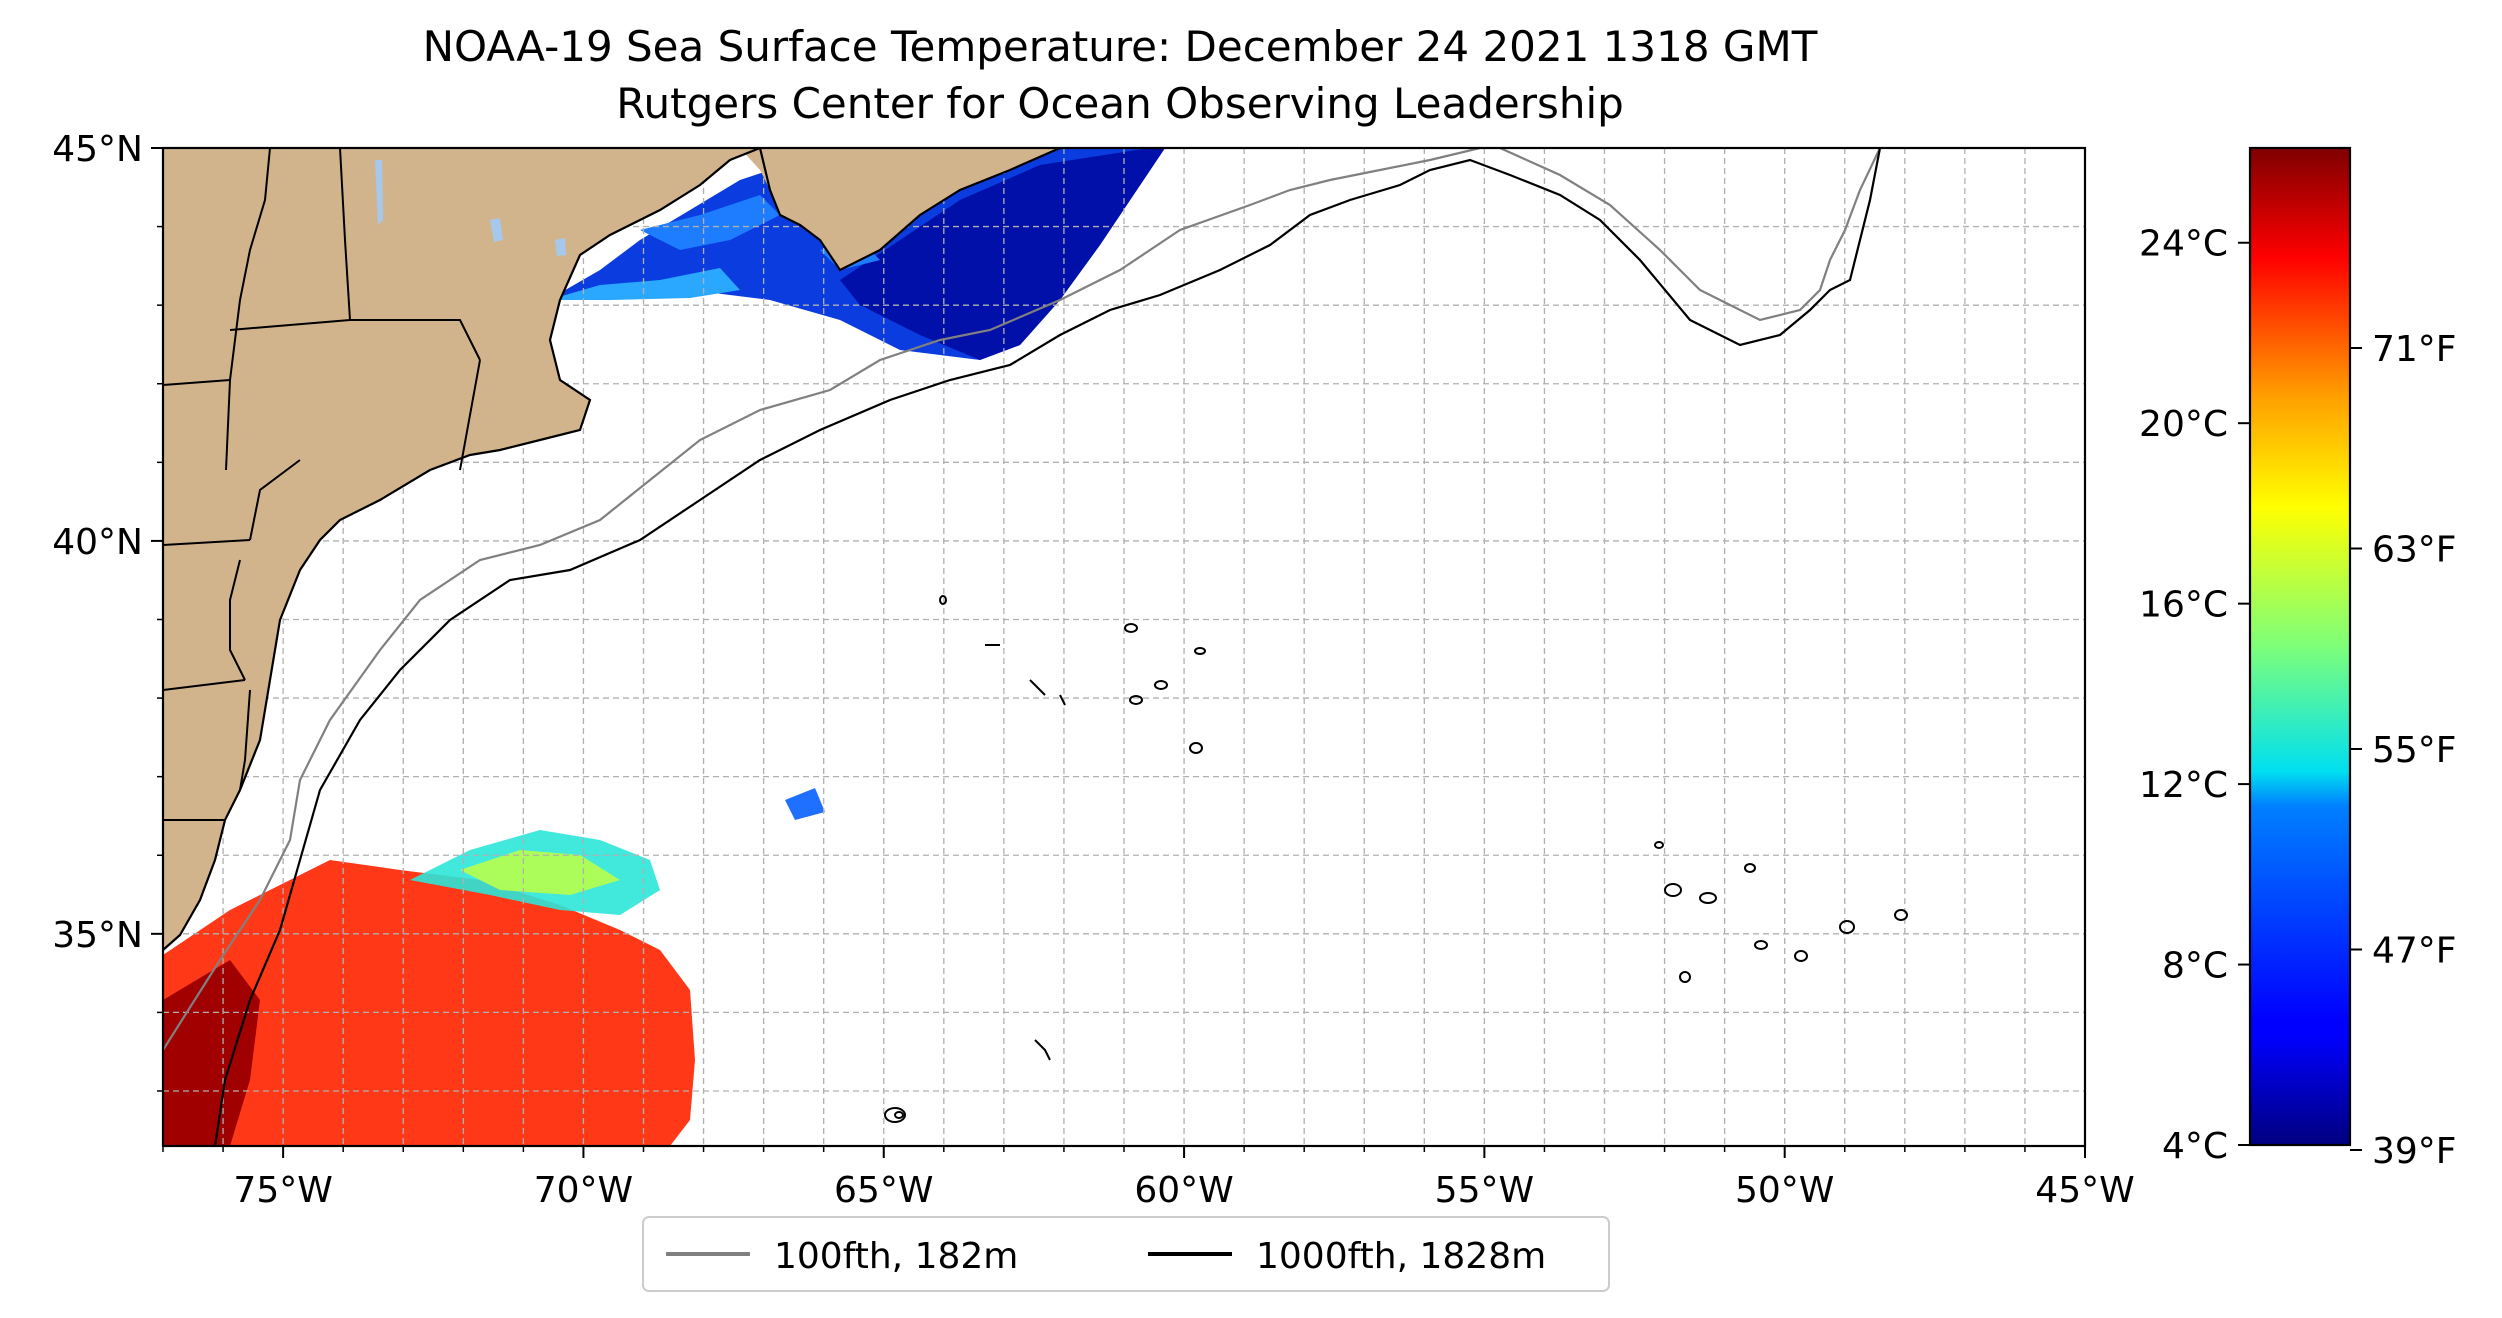 Image resolution: width=2502 pixels, height=1318 pixels. What do you see at coordinates (2084, 1190) in the screenshot?
I see `x-tick-label: 45°W` at bounding box center [2084, 1190].